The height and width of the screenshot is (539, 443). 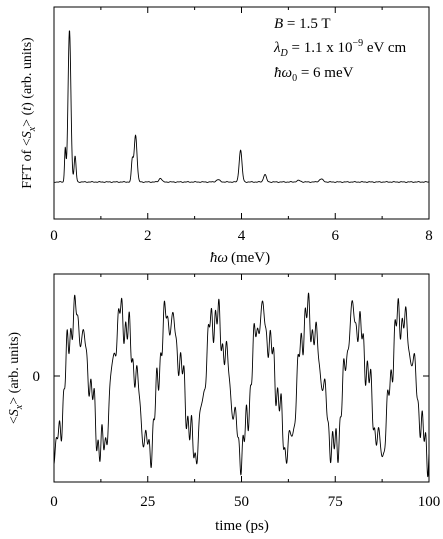 What do you see at coordinates (54, 236) in the screenshot?
I see `top-x-tick-label-0: 0` at bounding box center [54, 236].